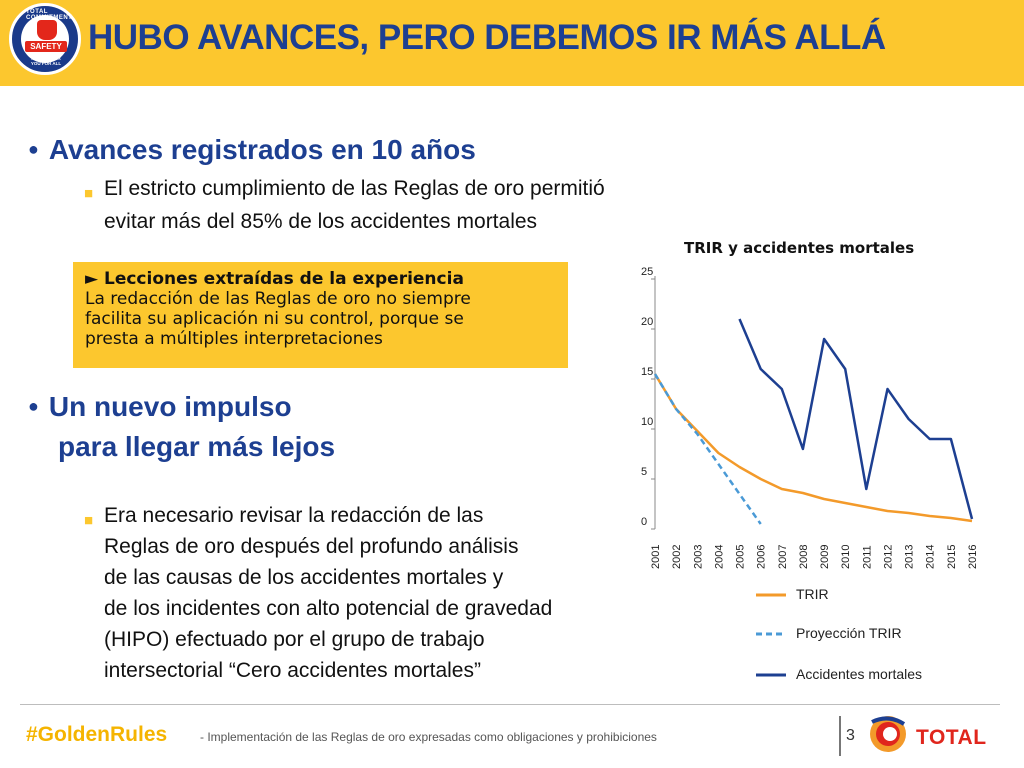 The height and width of the screenshot is (768, 1024). What do you see at coordinates (644, 472) in the screenshot?
I see `y-tick-label: 5` at bounding box center [644, 472].